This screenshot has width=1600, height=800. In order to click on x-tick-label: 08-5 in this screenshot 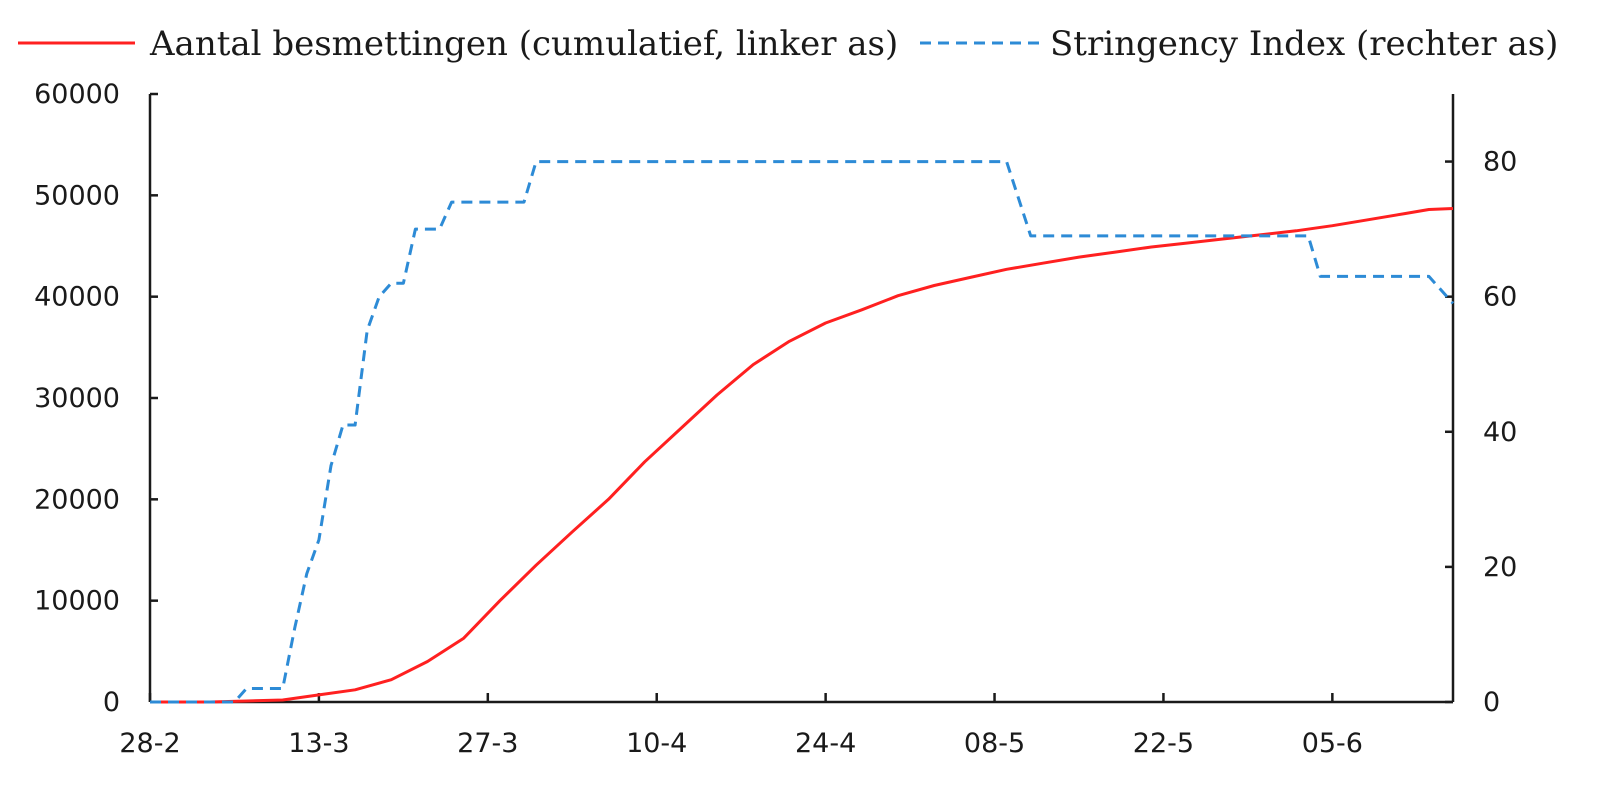, I will do `click(994, 743)`.